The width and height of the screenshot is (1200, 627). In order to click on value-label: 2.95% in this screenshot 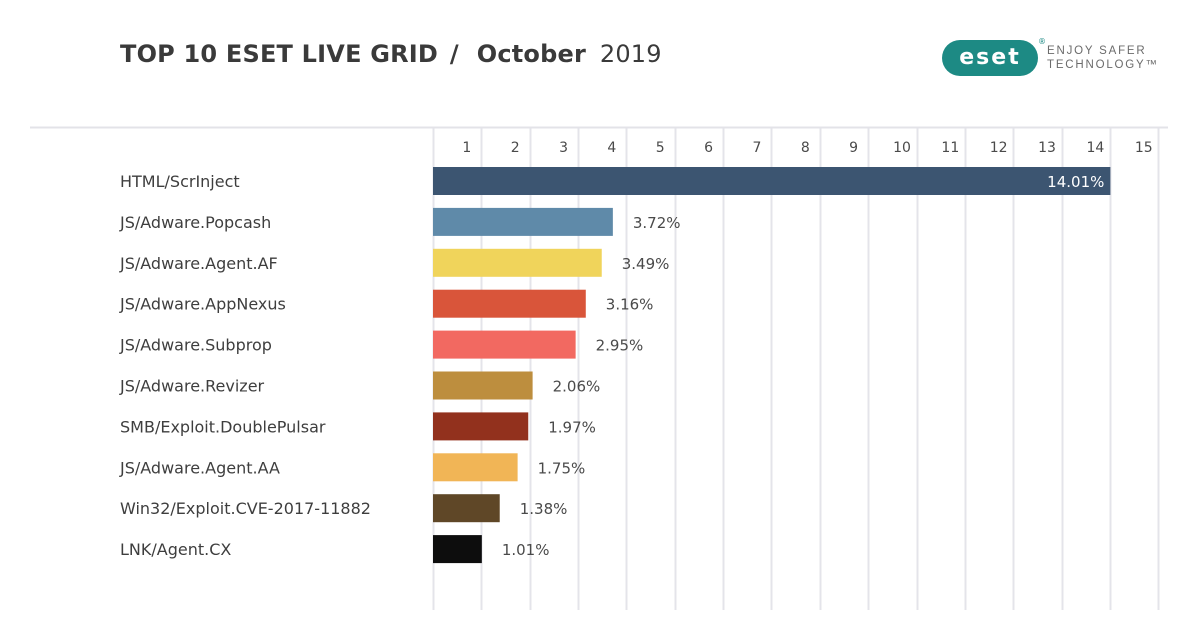, I will do `click(620, 346)`.